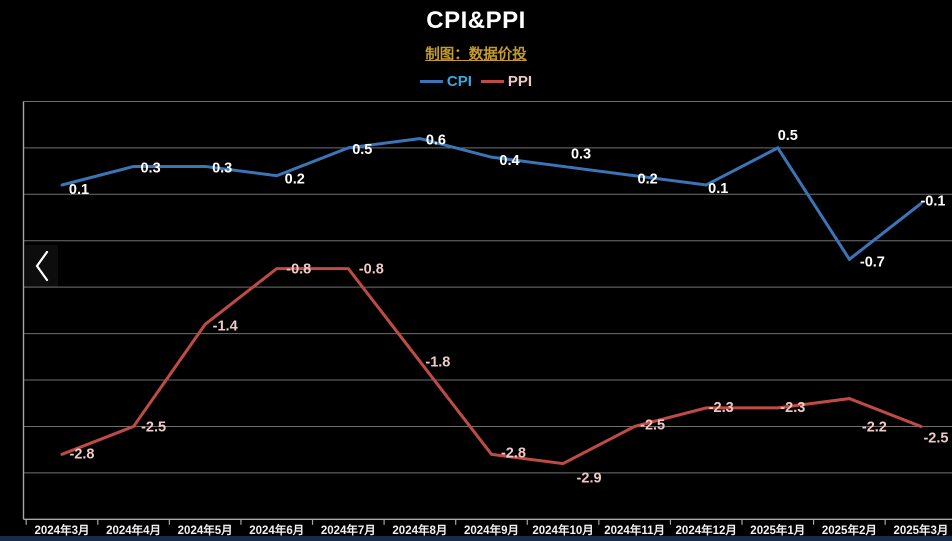 This screenshot has width=952, height=541. Describe the element at coordinates (62, 530) in the screenshot. I see `x-axis-label: 2024年3月` at that location.